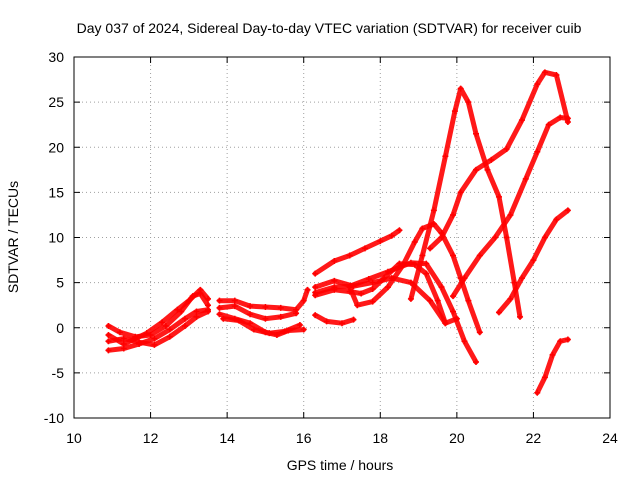 The width and height of the screenshot is (640, 480). What do you see at coordinates (334, 319) in the screenshot?
I see `series-track-j` at bounding box center [334, 319].